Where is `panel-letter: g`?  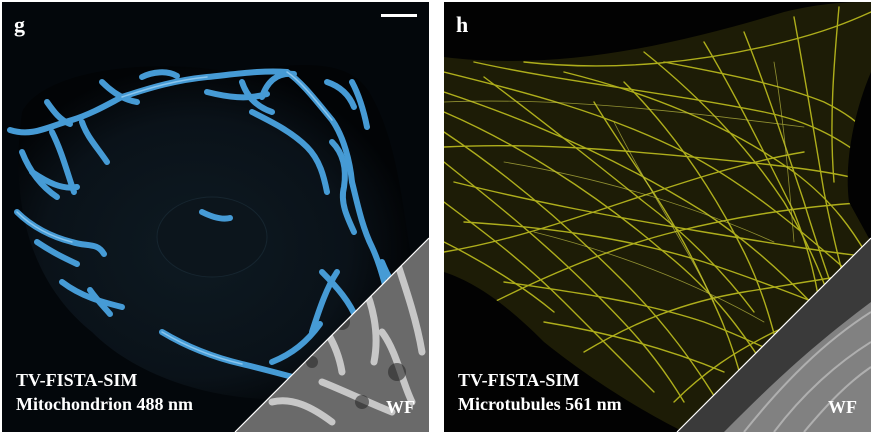
panel-letter: g is located at coordinates (19, 24).